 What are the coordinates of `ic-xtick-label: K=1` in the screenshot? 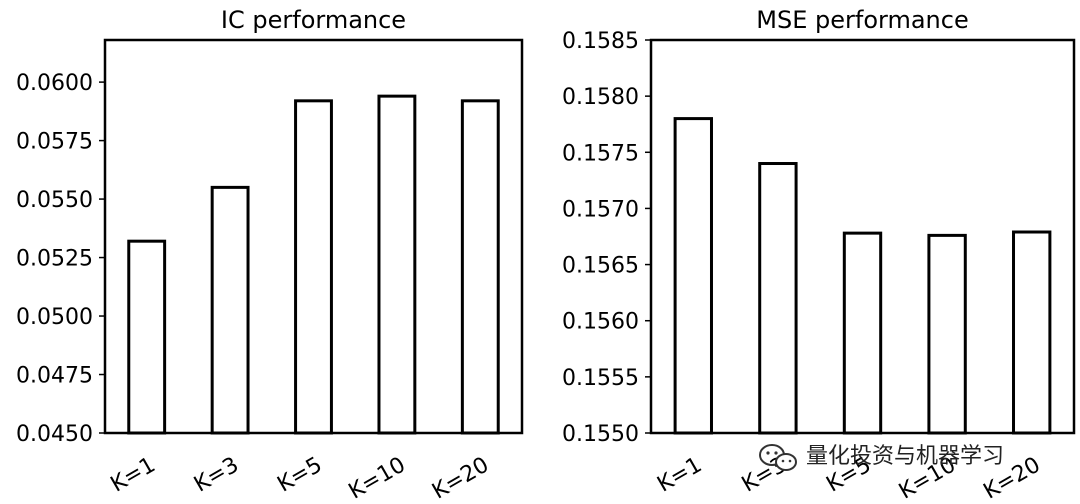 It's located at (133, 475).